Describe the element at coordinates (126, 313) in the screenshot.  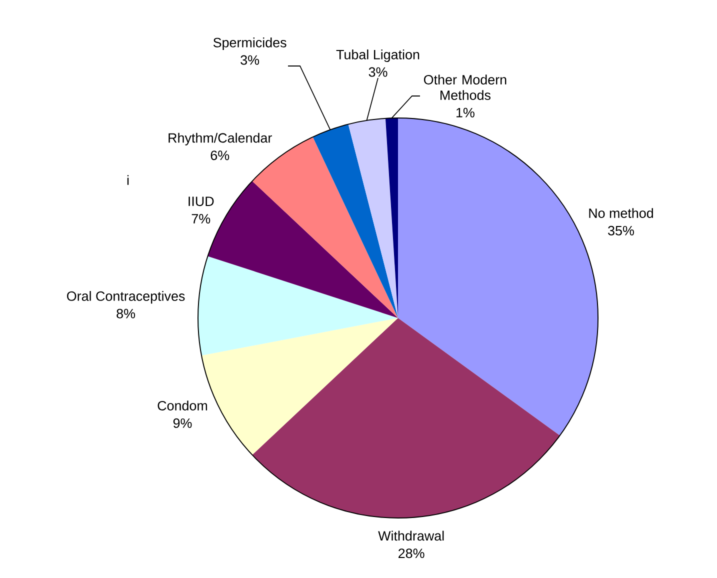
I see `data-label: 8%` at that location.